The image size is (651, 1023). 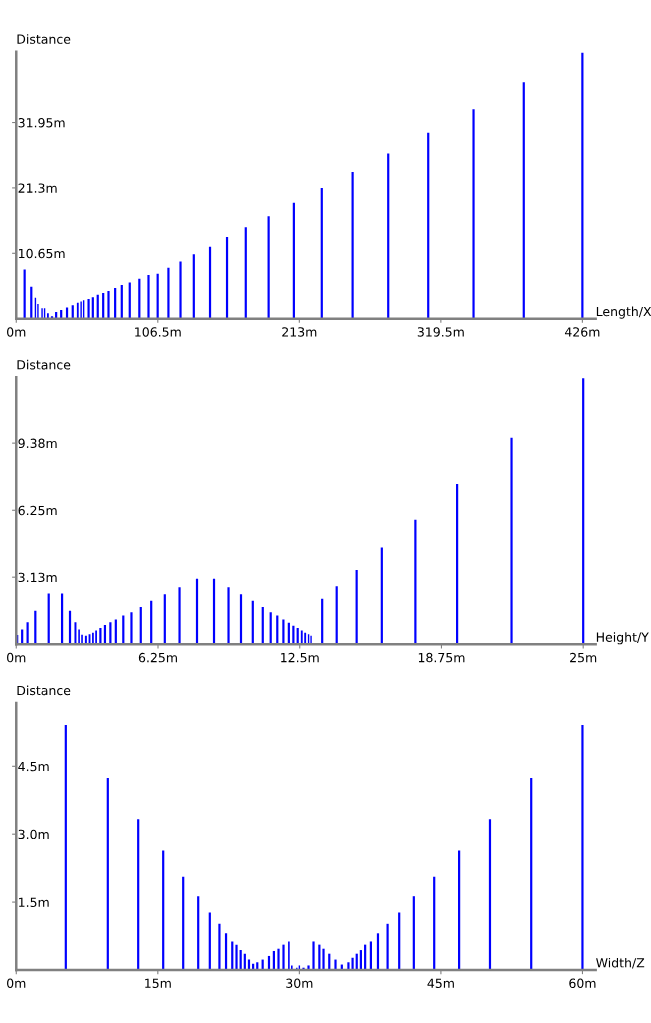 What do you see at coordinates (37, 510) in the screenshot?
I see `y-tick-label: 6.25m` at bounding box center [37, 510].